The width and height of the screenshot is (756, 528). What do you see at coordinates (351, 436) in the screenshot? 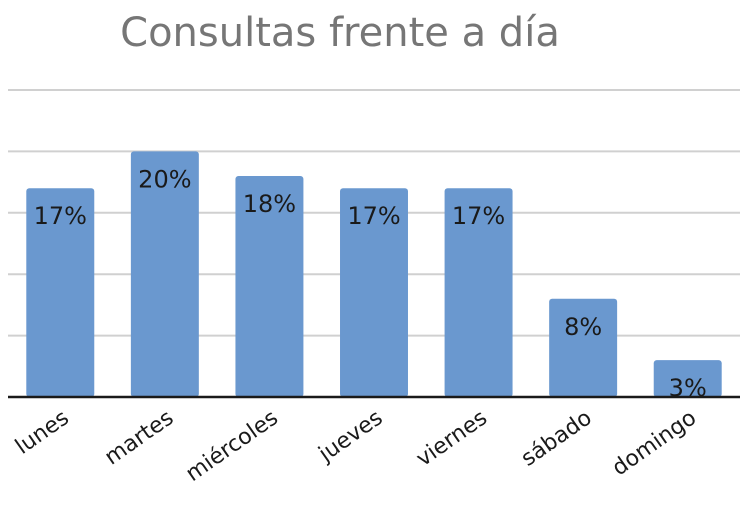
I see `x-tick-label-jueves: jueves` at bounding box center [351, 436].